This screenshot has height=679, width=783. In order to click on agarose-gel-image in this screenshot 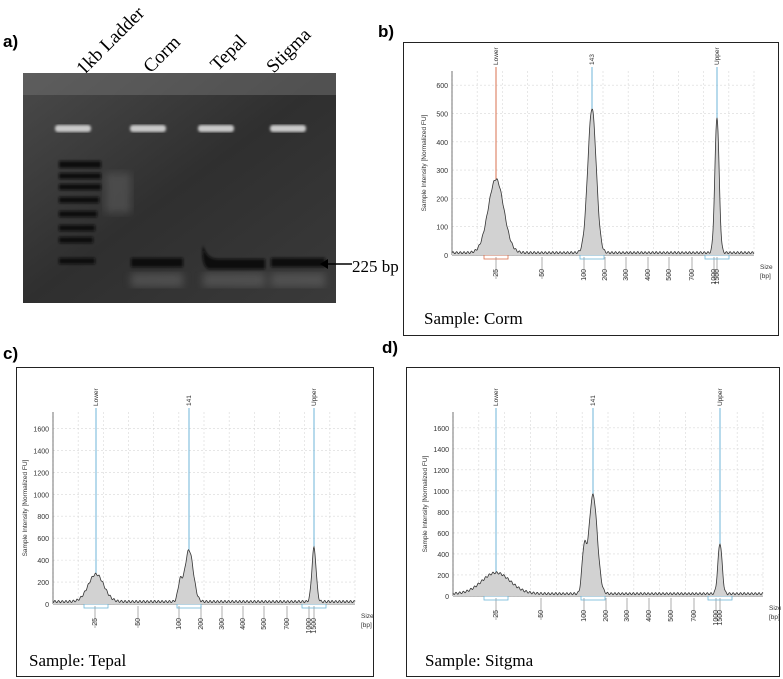, I will do `click(179, 188)`.